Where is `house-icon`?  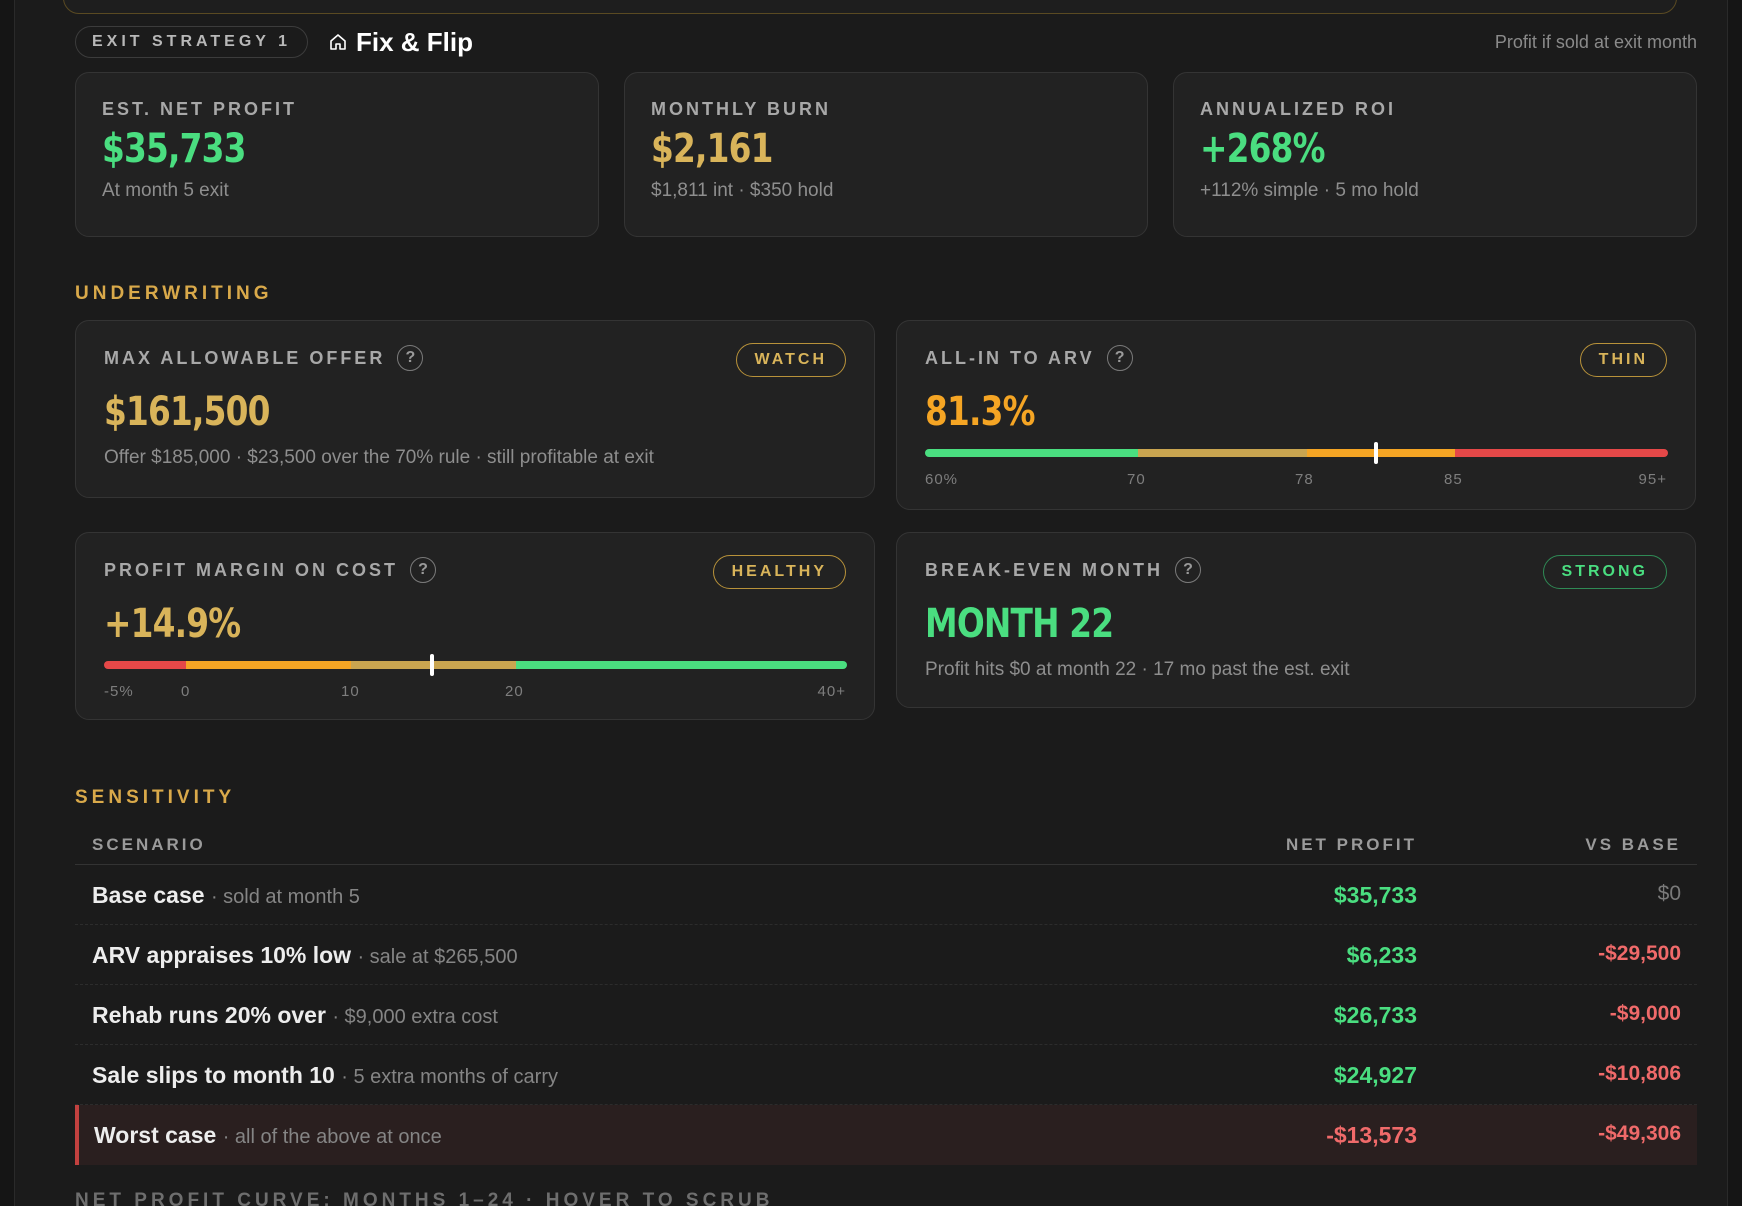
house-icon is located at coordinates (338, 42).